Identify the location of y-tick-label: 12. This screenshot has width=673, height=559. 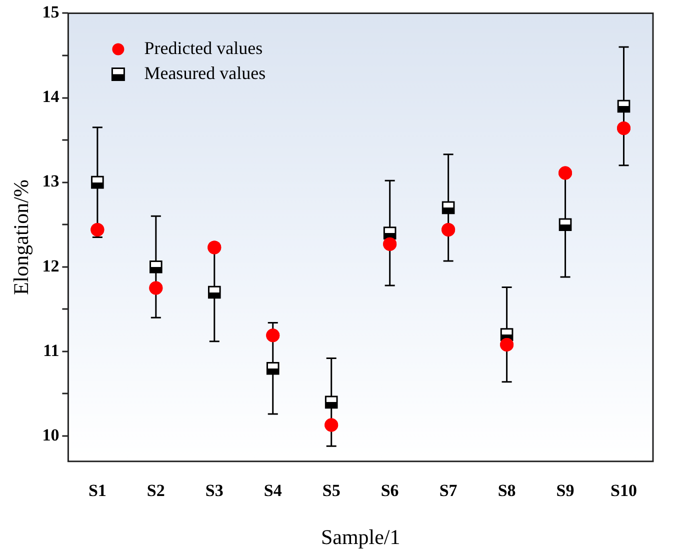
(51, 266).